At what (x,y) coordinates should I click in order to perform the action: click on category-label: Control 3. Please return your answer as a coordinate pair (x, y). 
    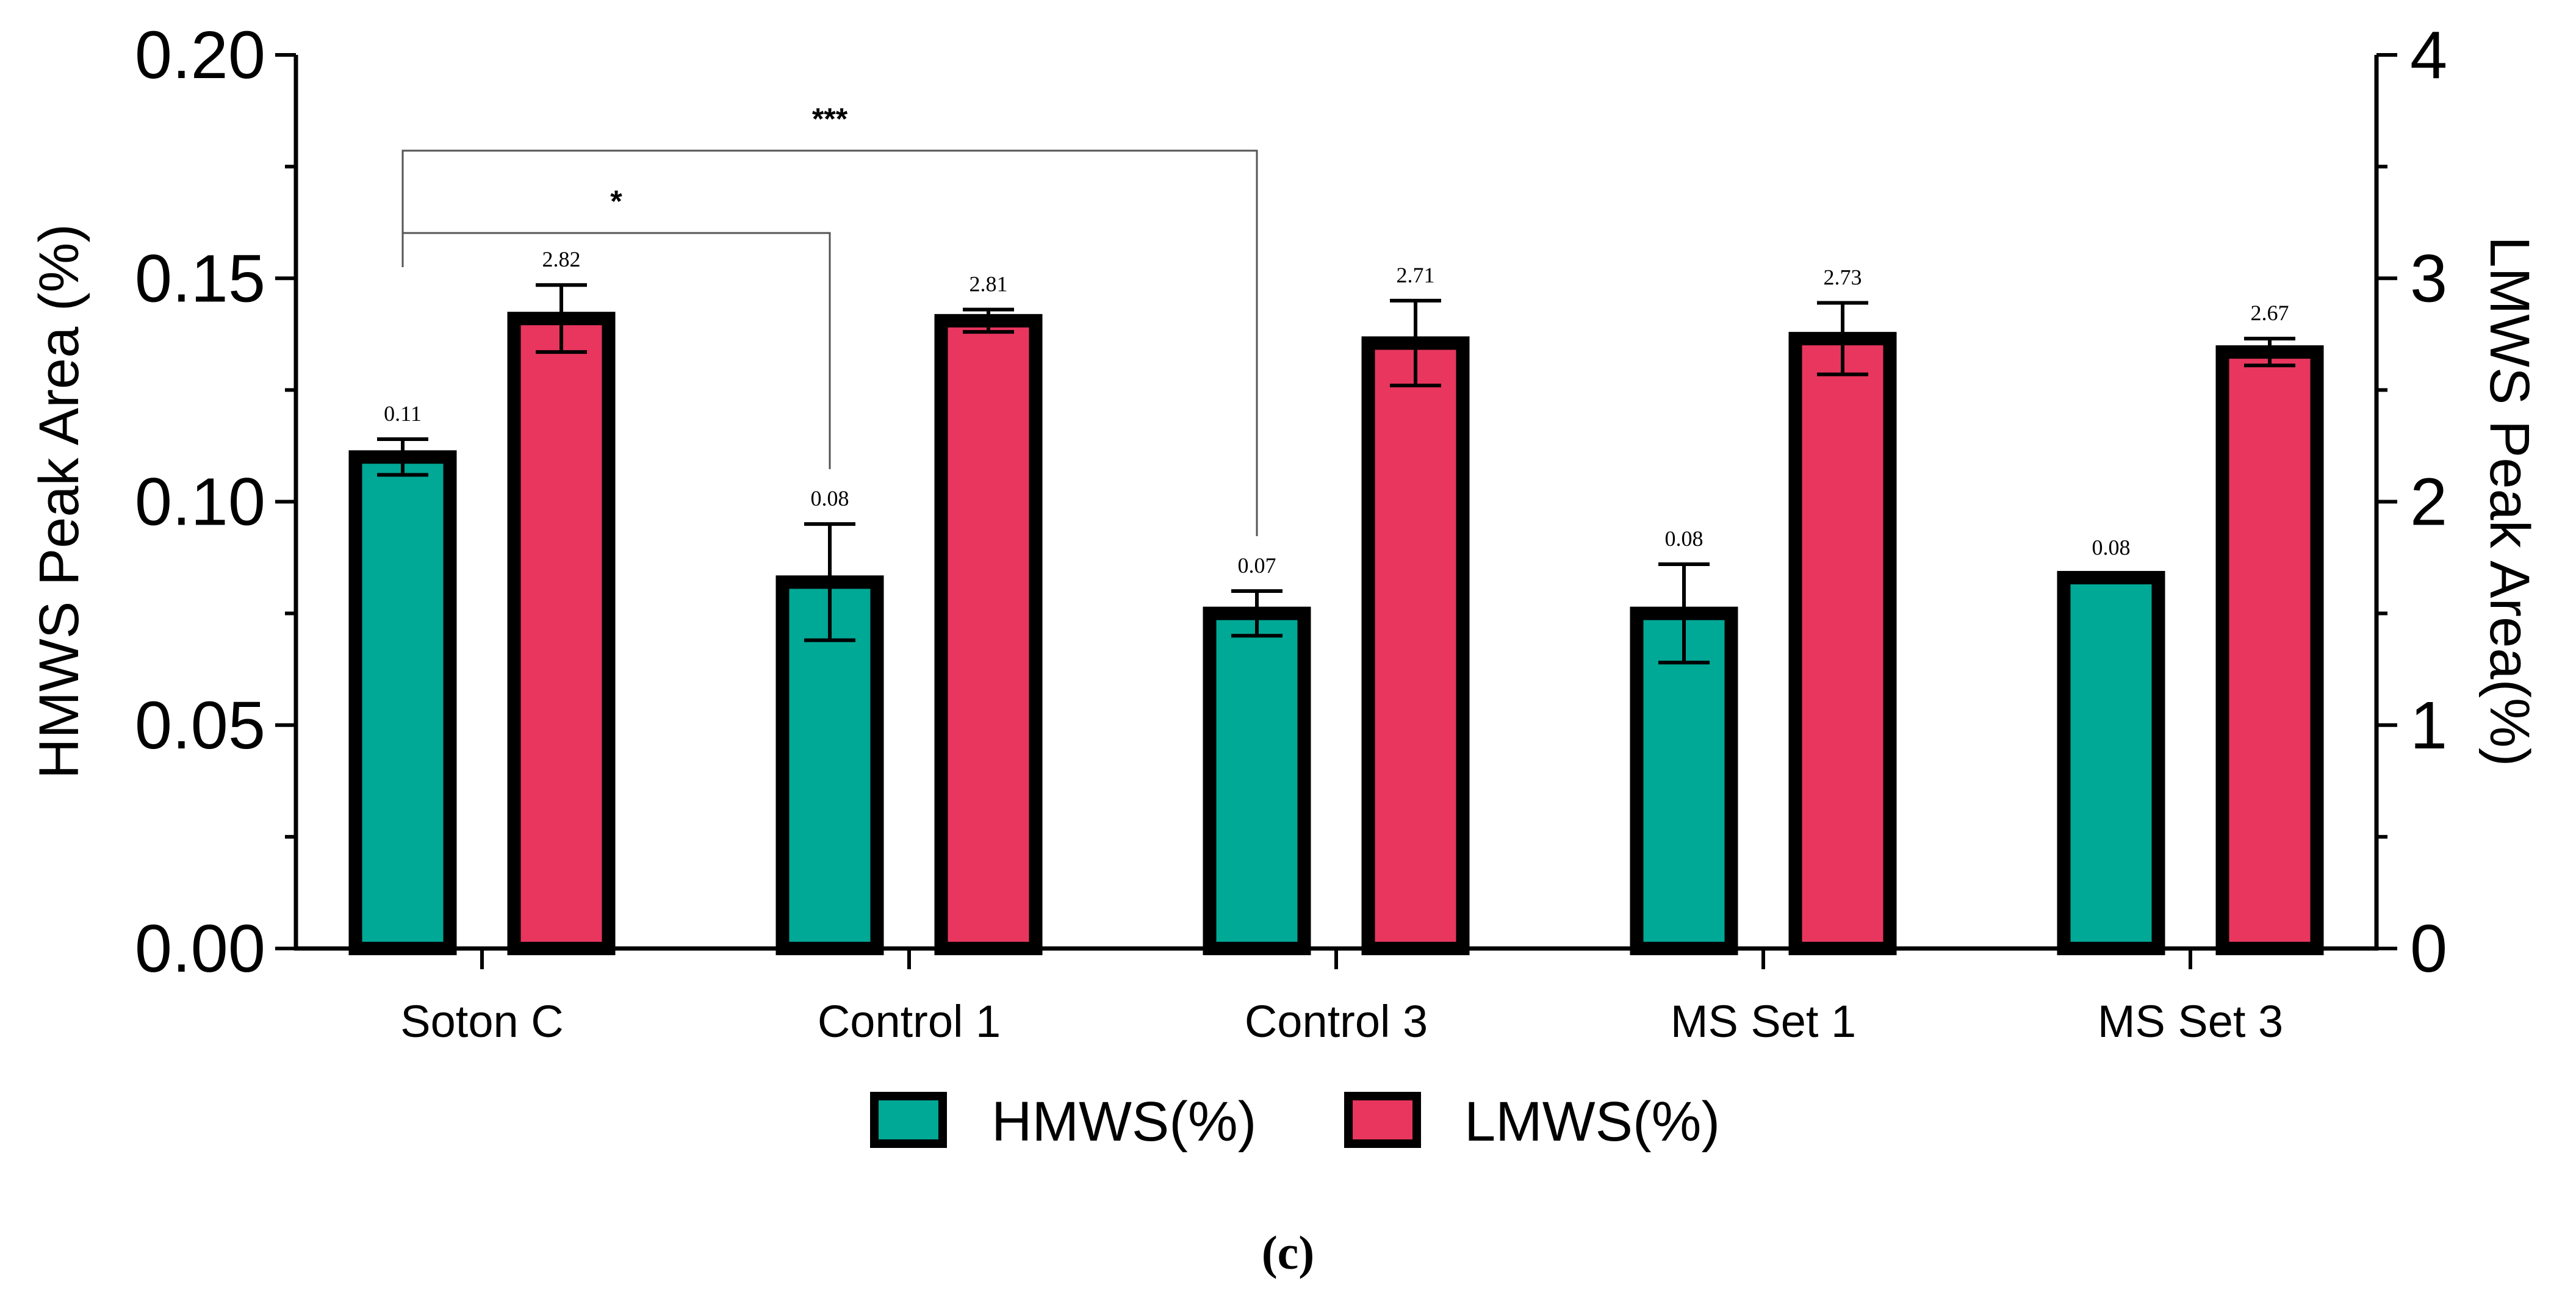
    Looking at the image, I should click on (1337, 1021).